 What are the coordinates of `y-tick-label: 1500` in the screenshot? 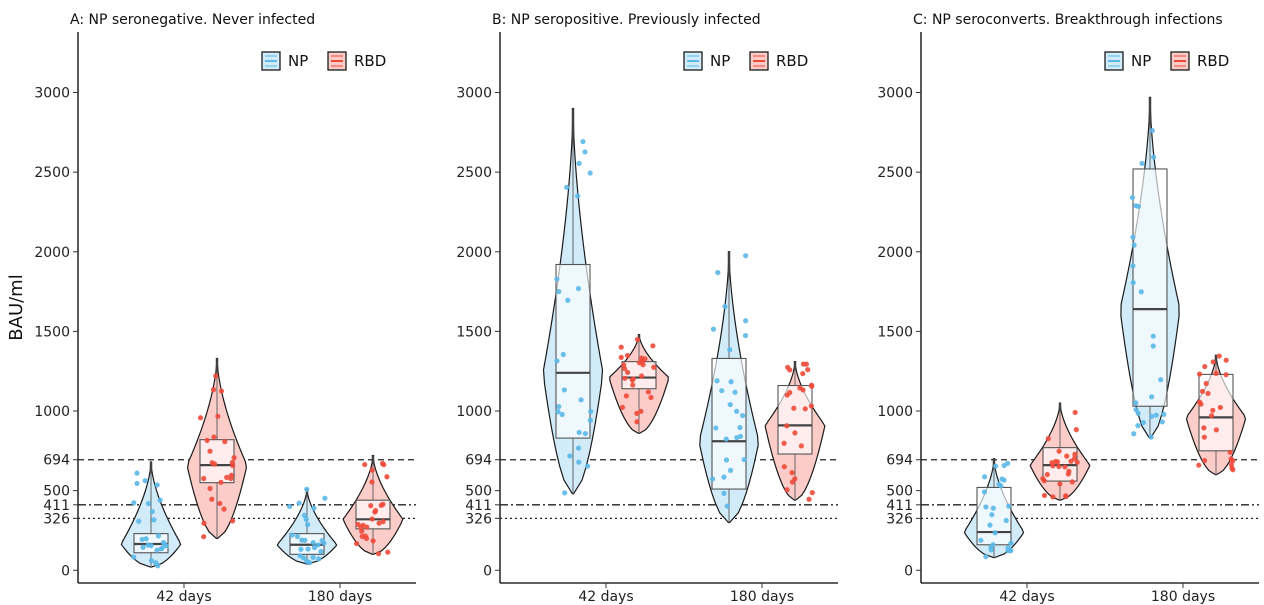 It's located at (52, 332).